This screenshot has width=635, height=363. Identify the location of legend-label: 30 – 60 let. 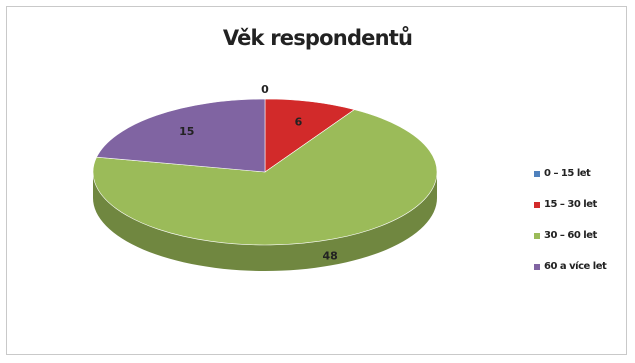
(570, 235).